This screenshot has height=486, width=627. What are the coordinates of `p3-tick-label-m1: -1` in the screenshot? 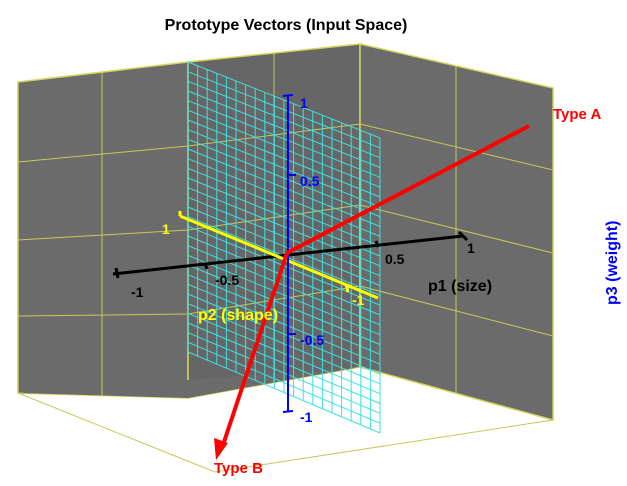 It's located at (306, 417).